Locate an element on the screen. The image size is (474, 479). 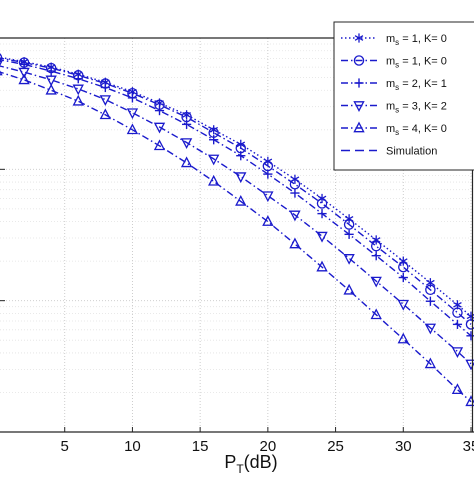
legend-entry: ms = 4, K= 0 is located at coordinates (394, 129).